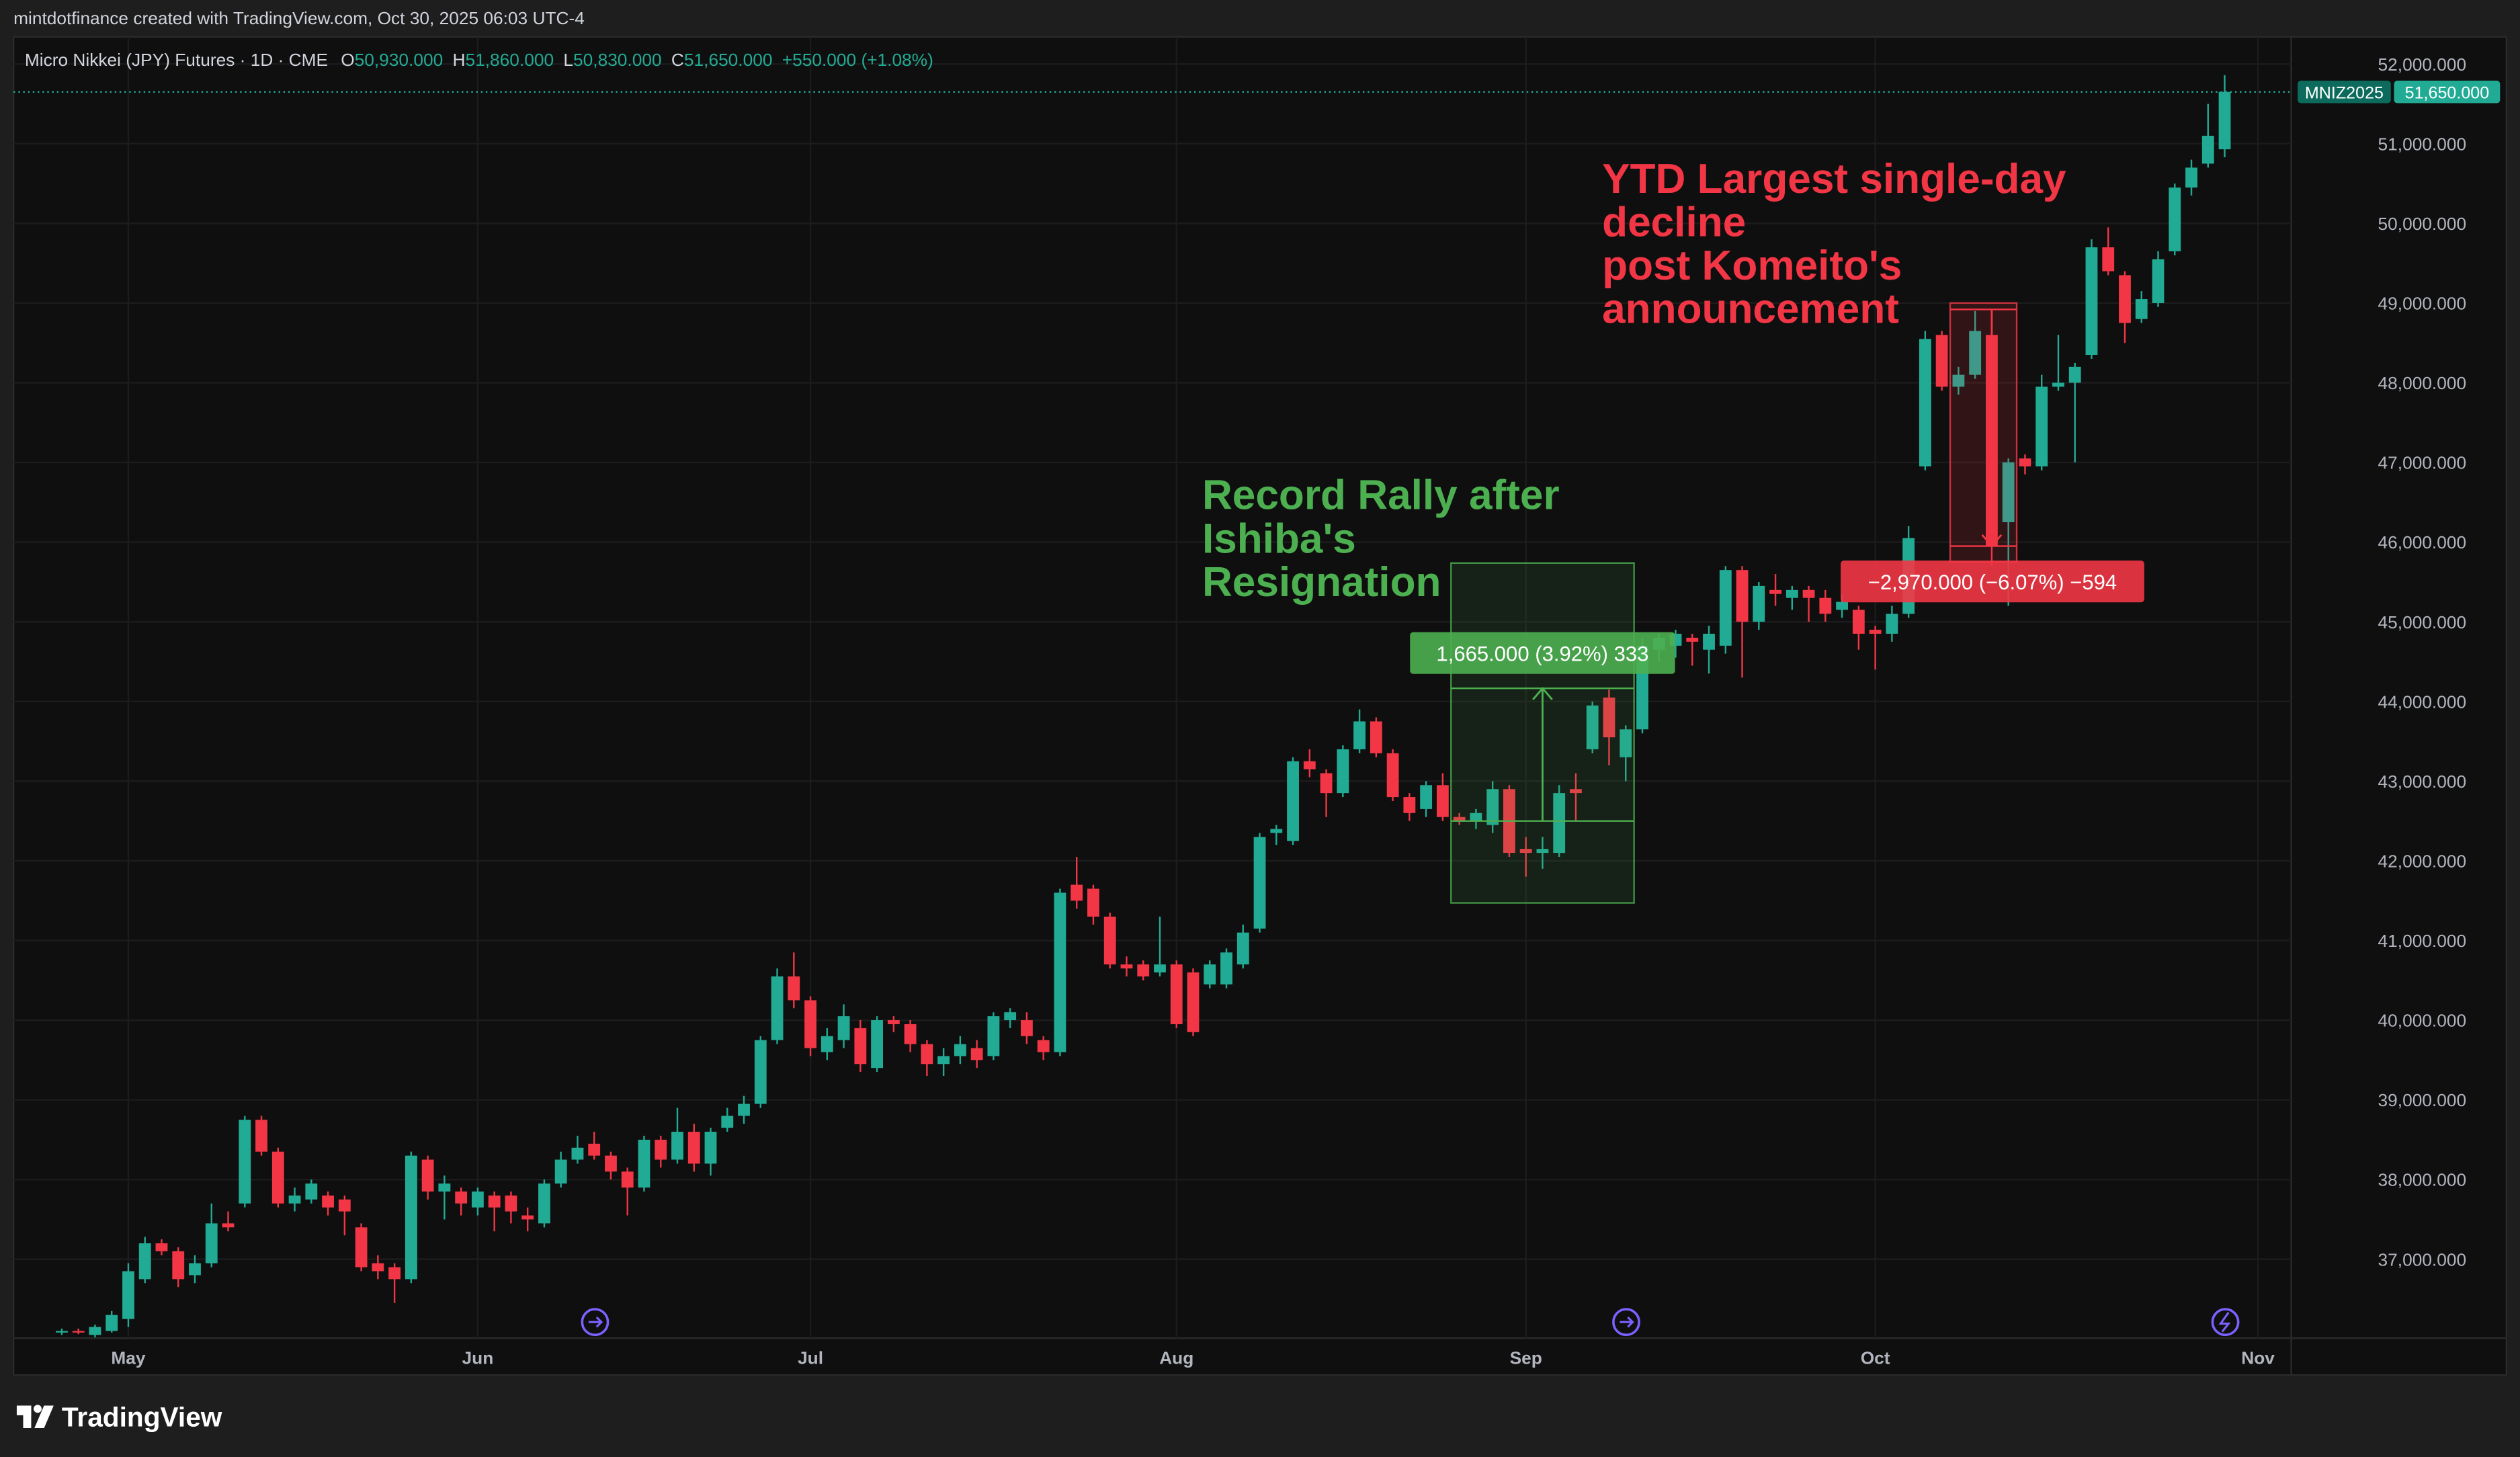 This screenshot has height=1457, width=2520. What do you see at coordinates (1992, 541) in the screenshot?
I see `measure-arrowhead` at bounding box center [1992, 541].